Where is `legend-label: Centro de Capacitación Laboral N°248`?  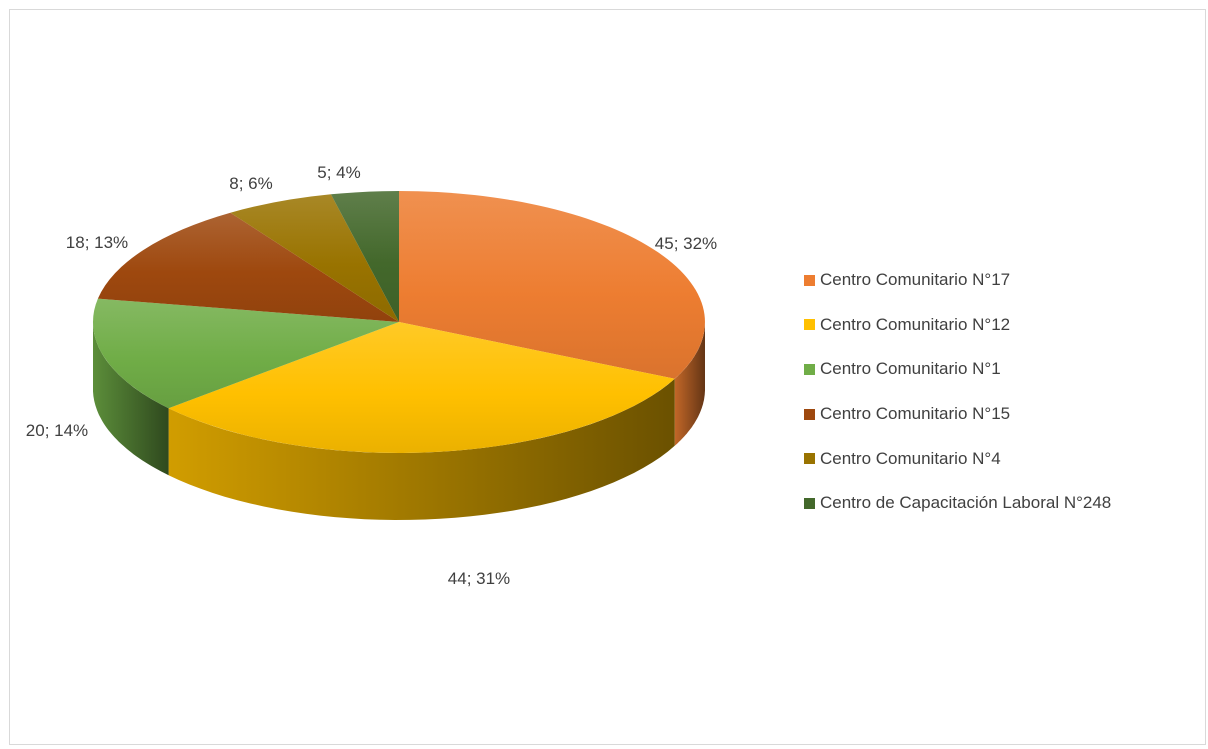
legend-label: Centro de Capacitación Laboral N°248 is located at coordinates (966, 503).